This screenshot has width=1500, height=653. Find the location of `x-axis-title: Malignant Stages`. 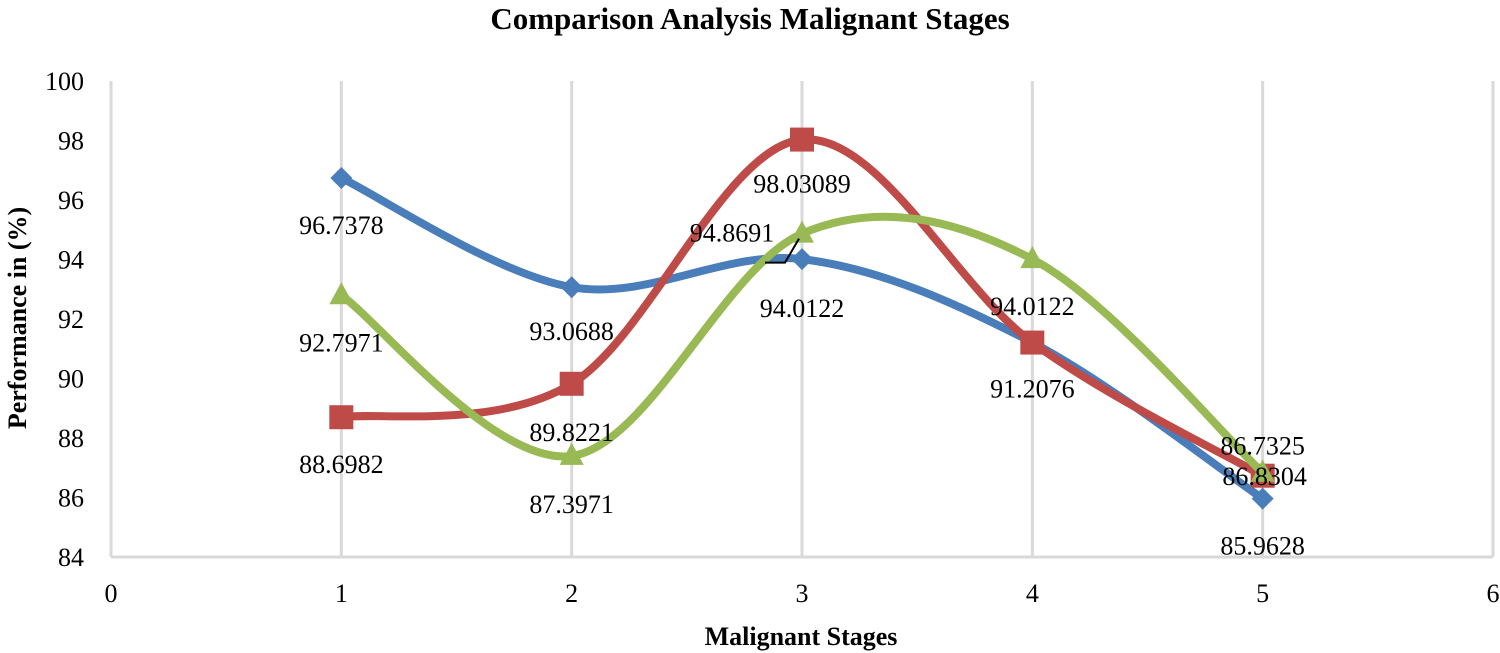

x-axis-title: Malignant Stages is located at coordinates (801, 636).